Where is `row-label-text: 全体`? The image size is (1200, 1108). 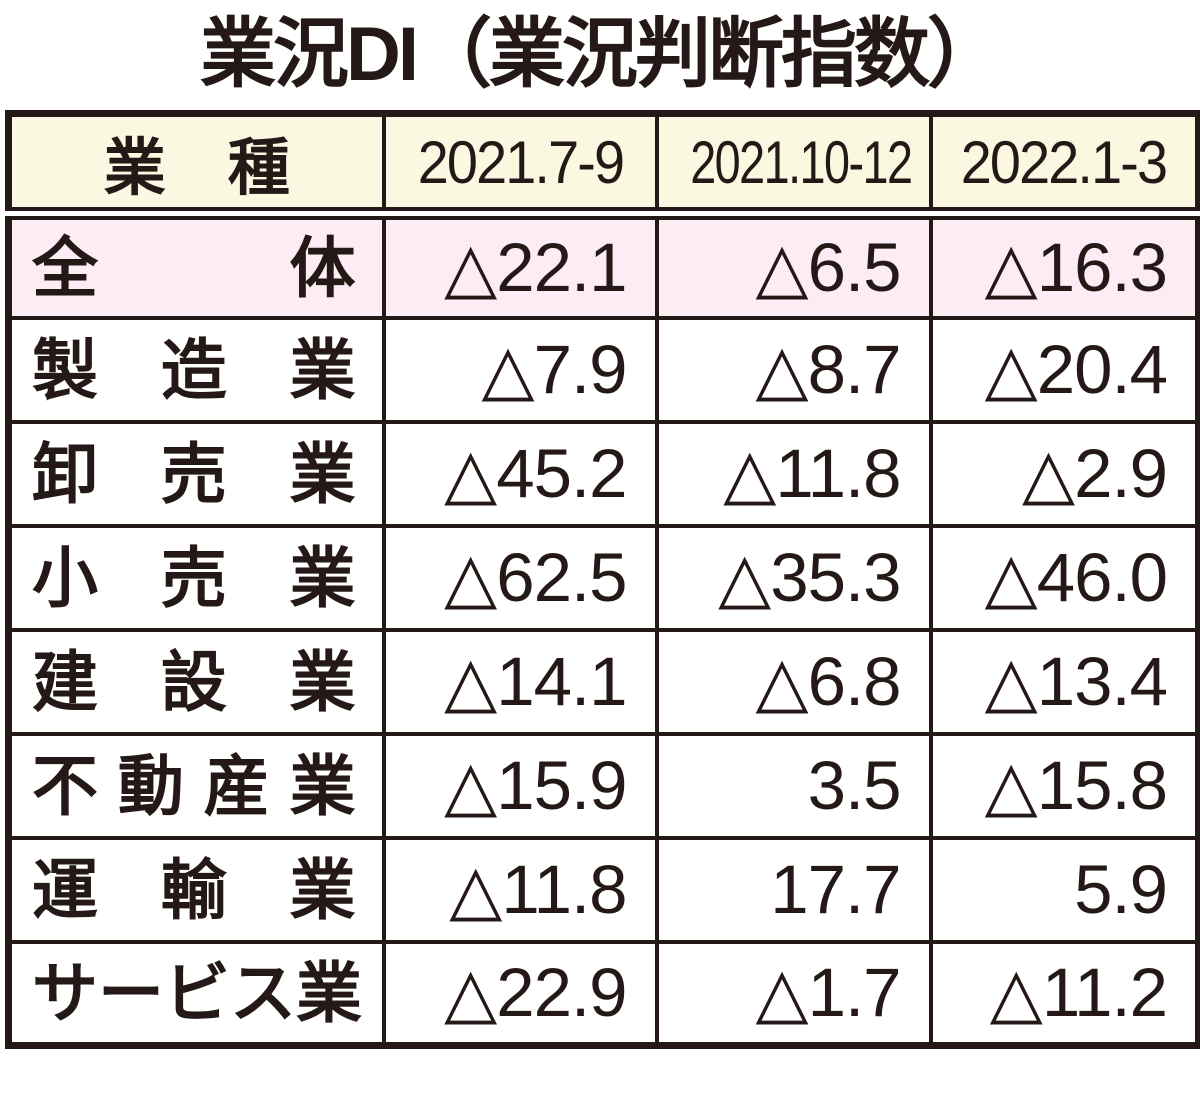 row-label-text: 全体 is located at coordinates (194, 267).